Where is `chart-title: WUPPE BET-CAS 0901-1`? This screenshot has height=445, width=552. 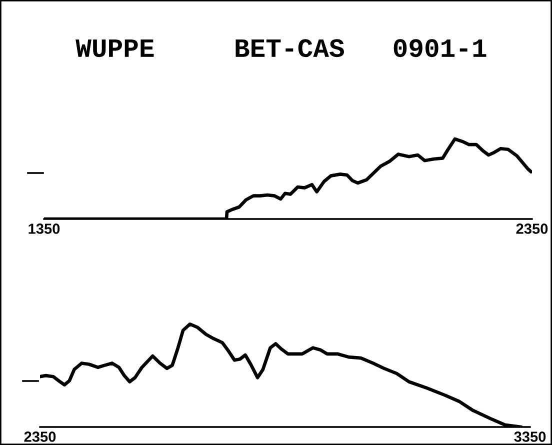
chart-title: WUPPE BET-CAS 0901-1 is located at coordinates (281, 48).